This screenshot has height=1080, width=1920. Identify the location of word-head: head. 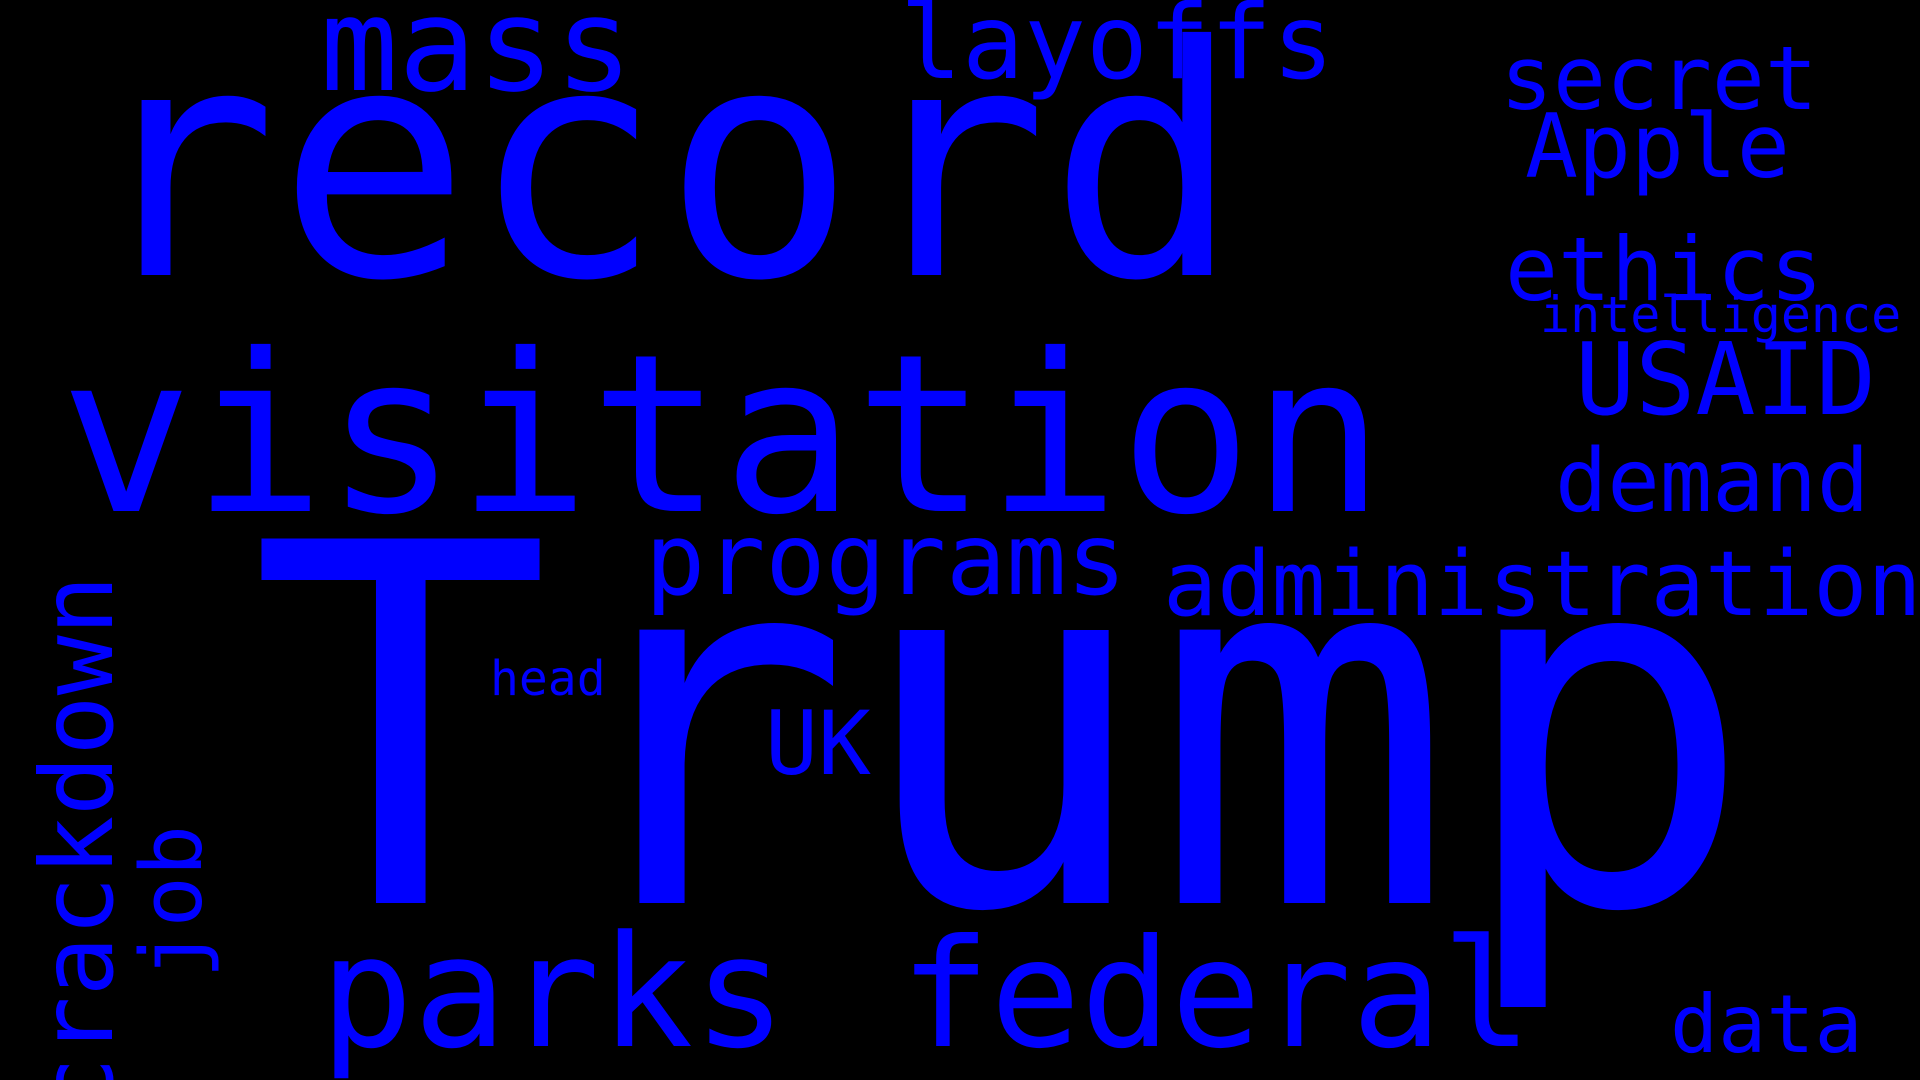
(548, 679).